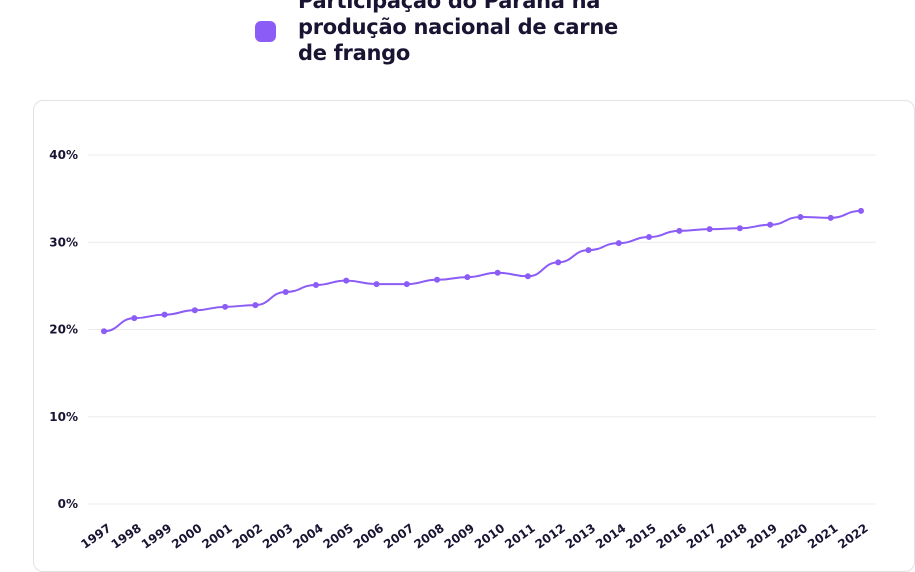  What do you see at coordinates (156, 536) in the screenshot?
I see `x-tick-label: 1999` at bounding box center [156, 536].